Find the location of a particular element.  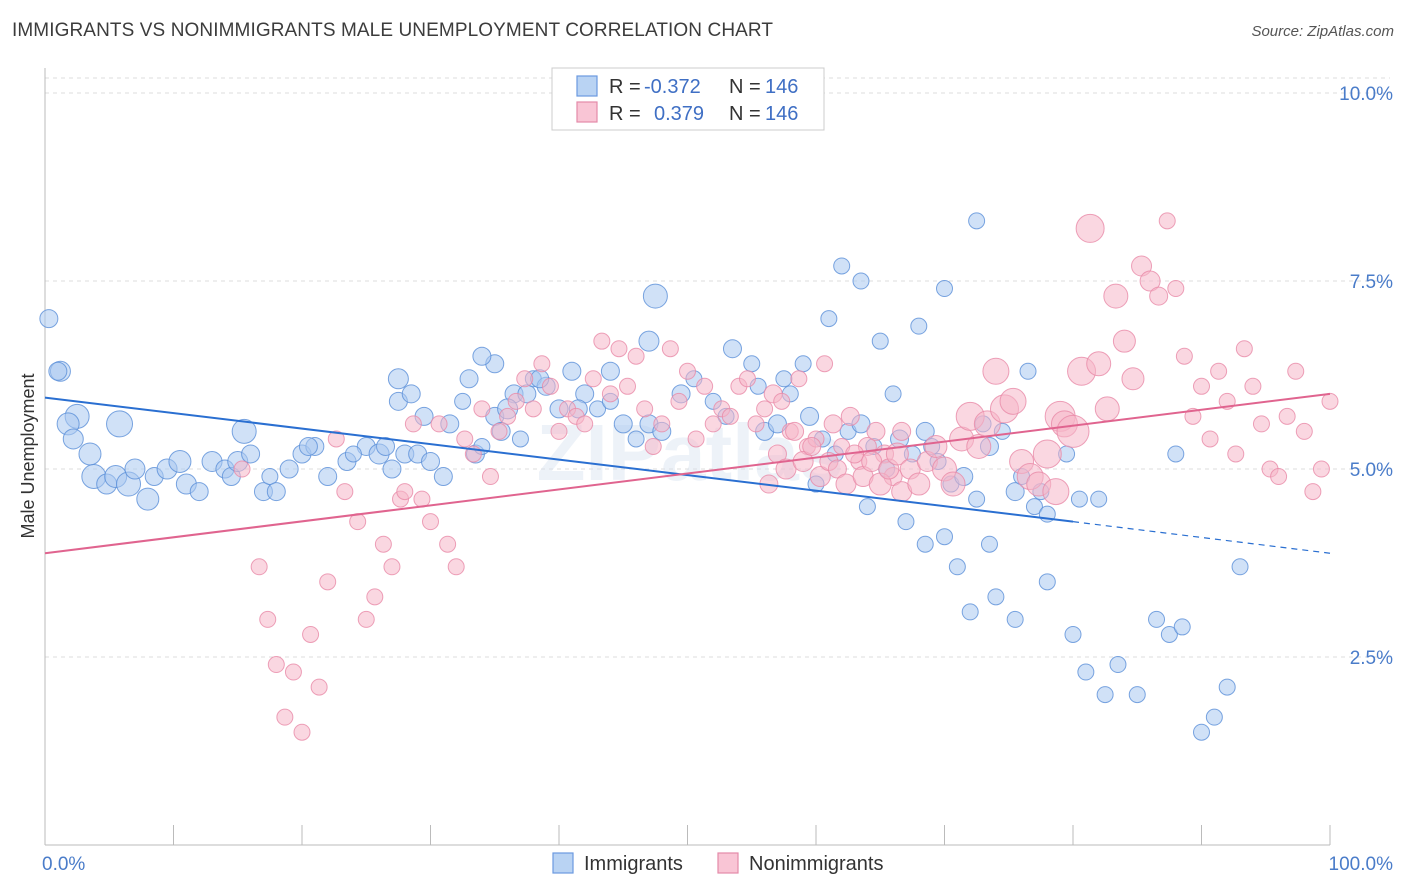

legend-swatch-immigrants is located at coordinates (587, 86).